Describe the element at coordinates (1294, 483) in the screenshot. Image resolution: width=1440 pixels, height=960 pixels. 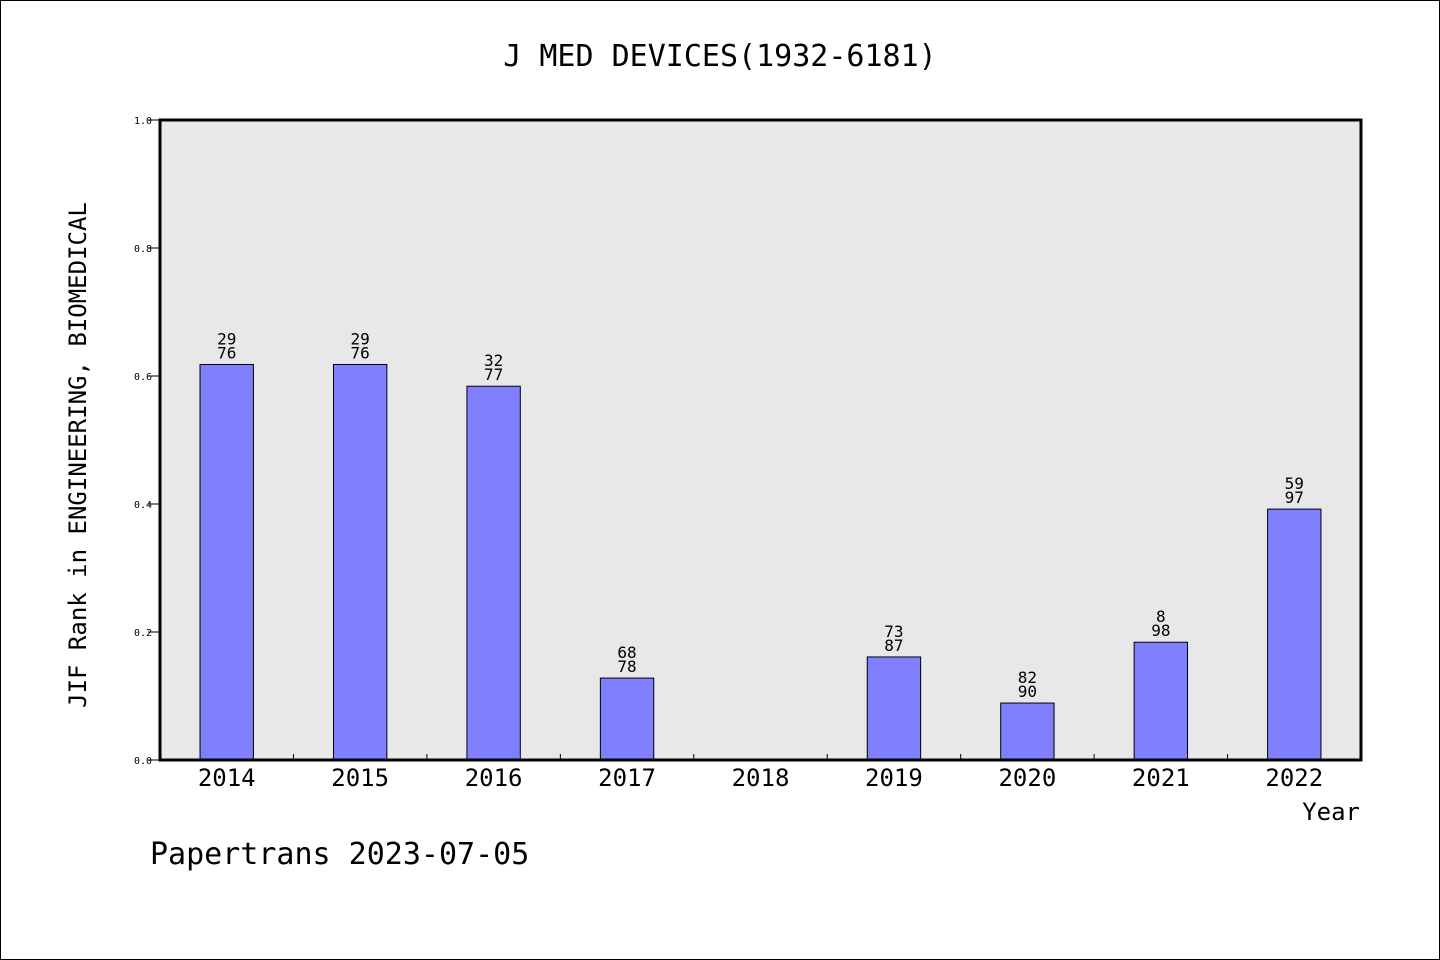
I see `bar-rank-label: 59` at that location.